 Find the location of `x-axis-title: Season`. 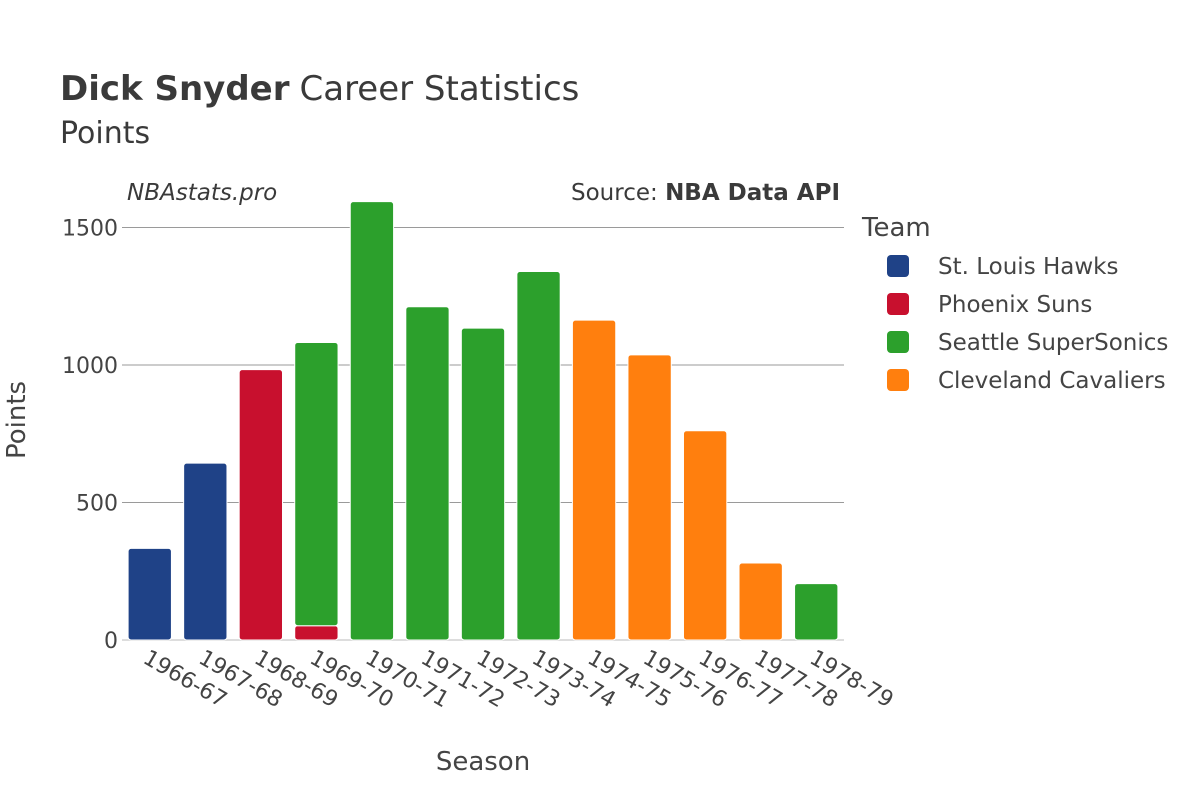

x-axis-title: Season is located at coordinates (483, 762).